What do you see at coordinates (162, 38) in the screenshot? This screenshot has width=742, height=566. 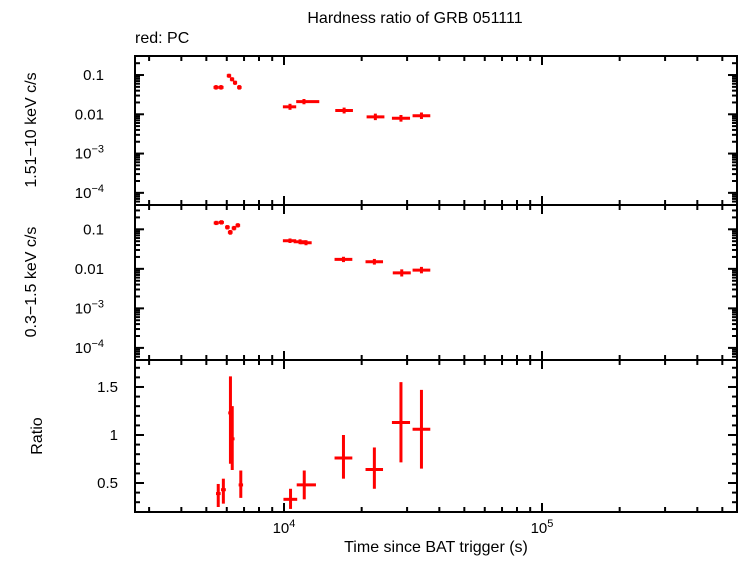 I see `legend-pc-label: red: PC` at bounding box center [162, 38].